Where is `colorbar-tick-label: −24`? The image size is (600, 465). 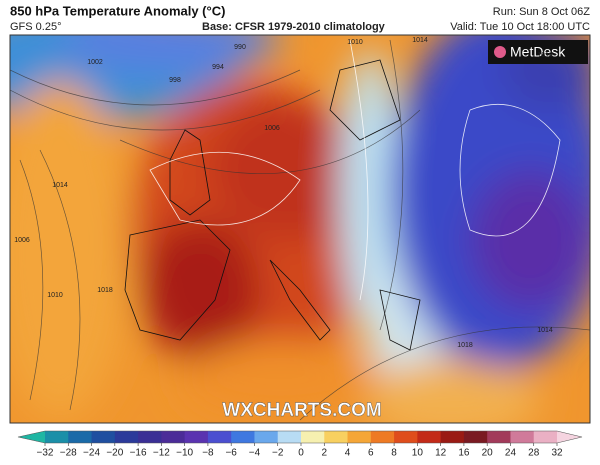 colorbar-tick-label: −24 is located at coordinates (91, 453).